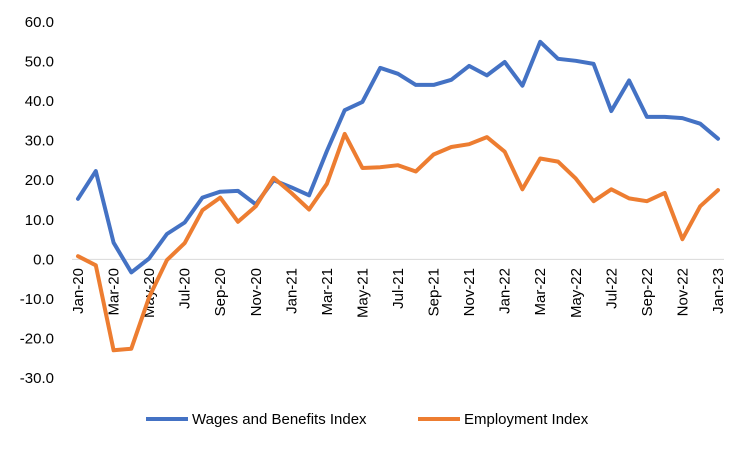  Describe the element at coordinates (576, 293) in the screenshot. I see `x-tick-label: May-22` at that location.